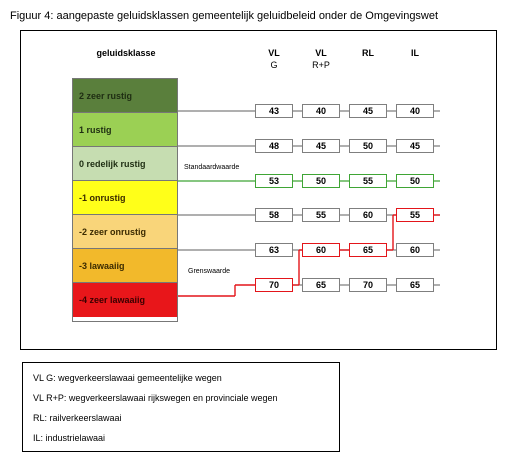  What do you see at coordinates (321, 65) in the screenshot?
I see `col-subheader-vl-rp: R+P` at bounding box center [321, 65].